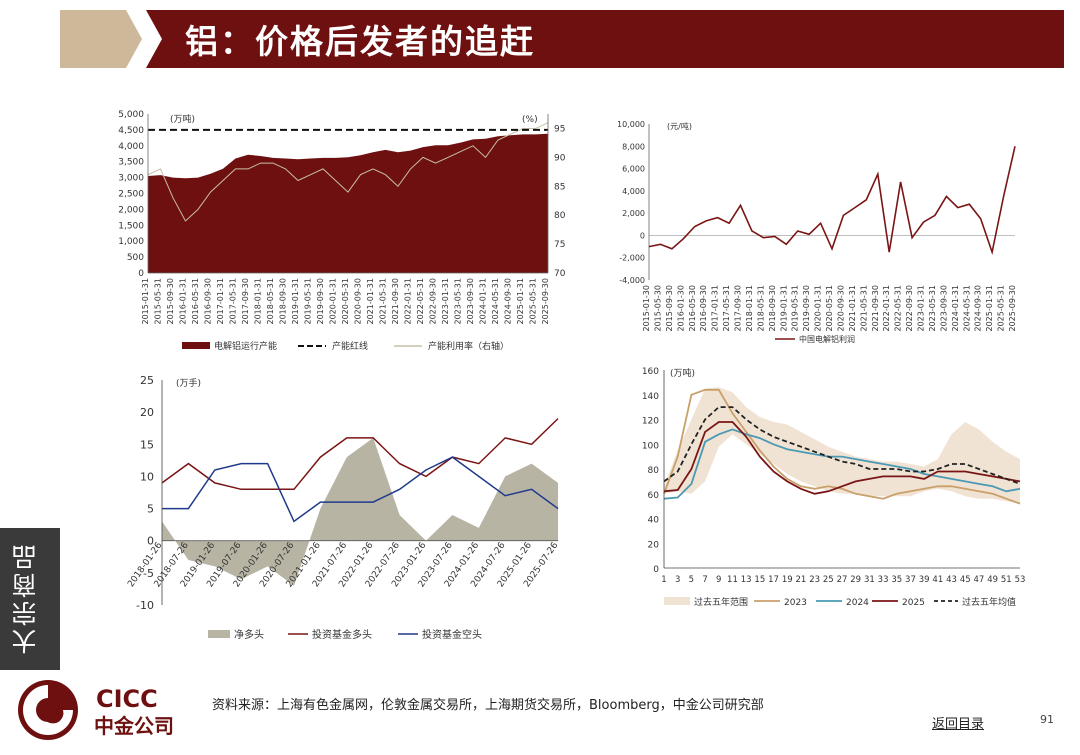 The width and height of the screenshot is (1080, 755). I want to click on y-tick-label: 10,000, so click(631, 124).